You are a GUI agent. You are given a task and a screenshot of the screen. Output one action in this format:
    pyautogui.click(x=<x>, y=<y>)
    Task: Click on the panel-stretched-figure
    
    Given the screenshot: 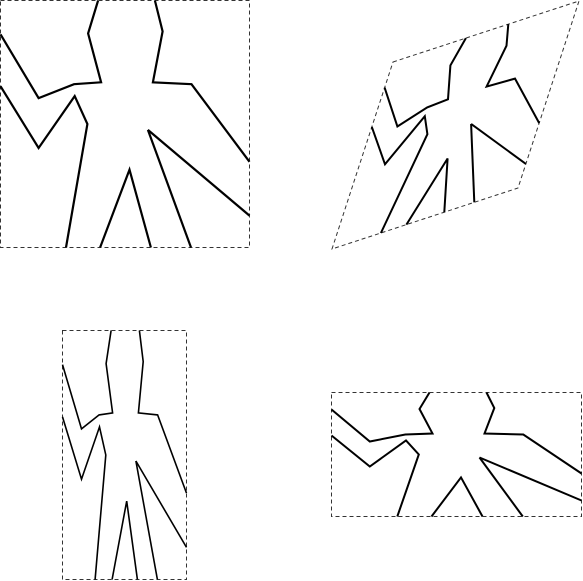 What is the action you would take?
    pyautogui.click(x=456, y=454)
    